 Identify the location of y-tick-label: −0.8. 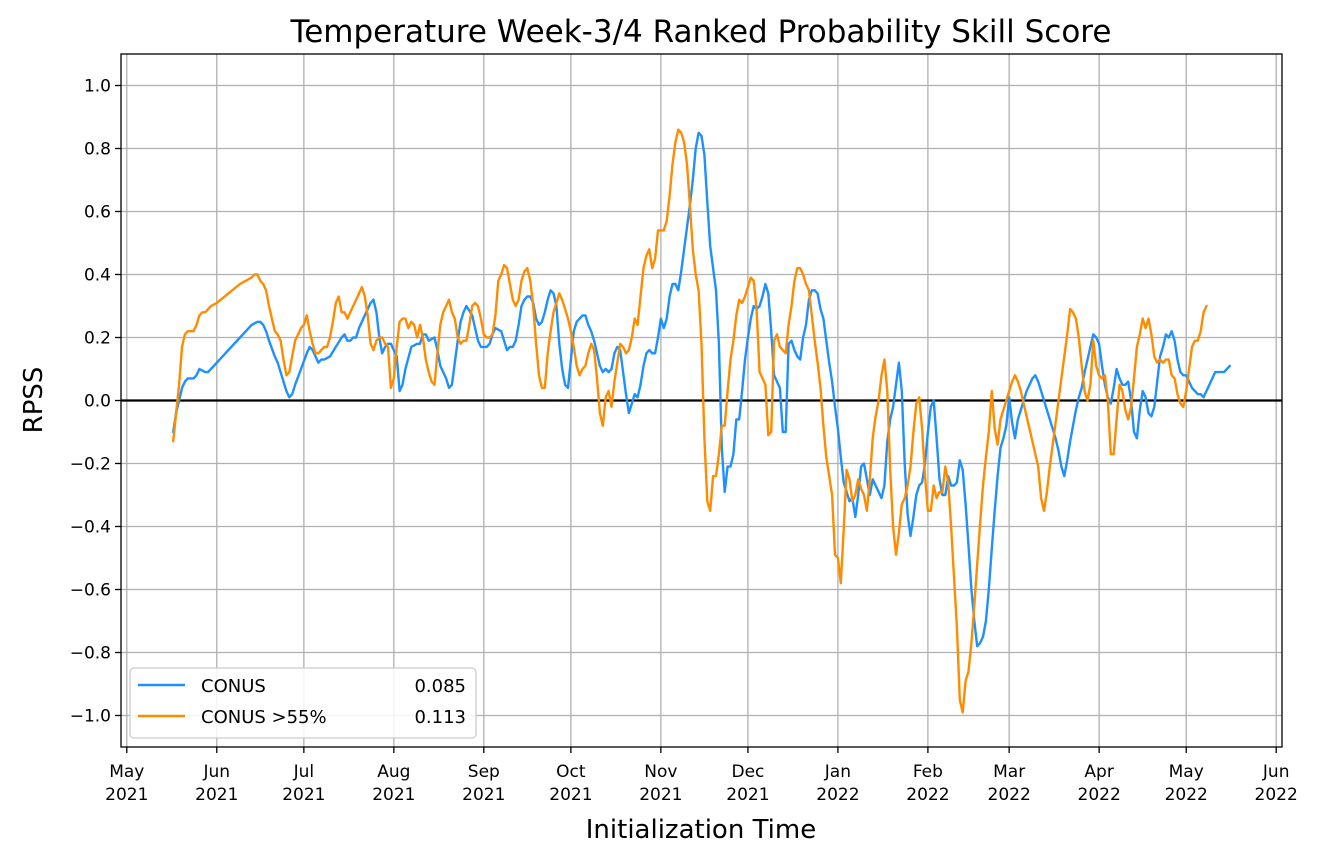
(90, 654).